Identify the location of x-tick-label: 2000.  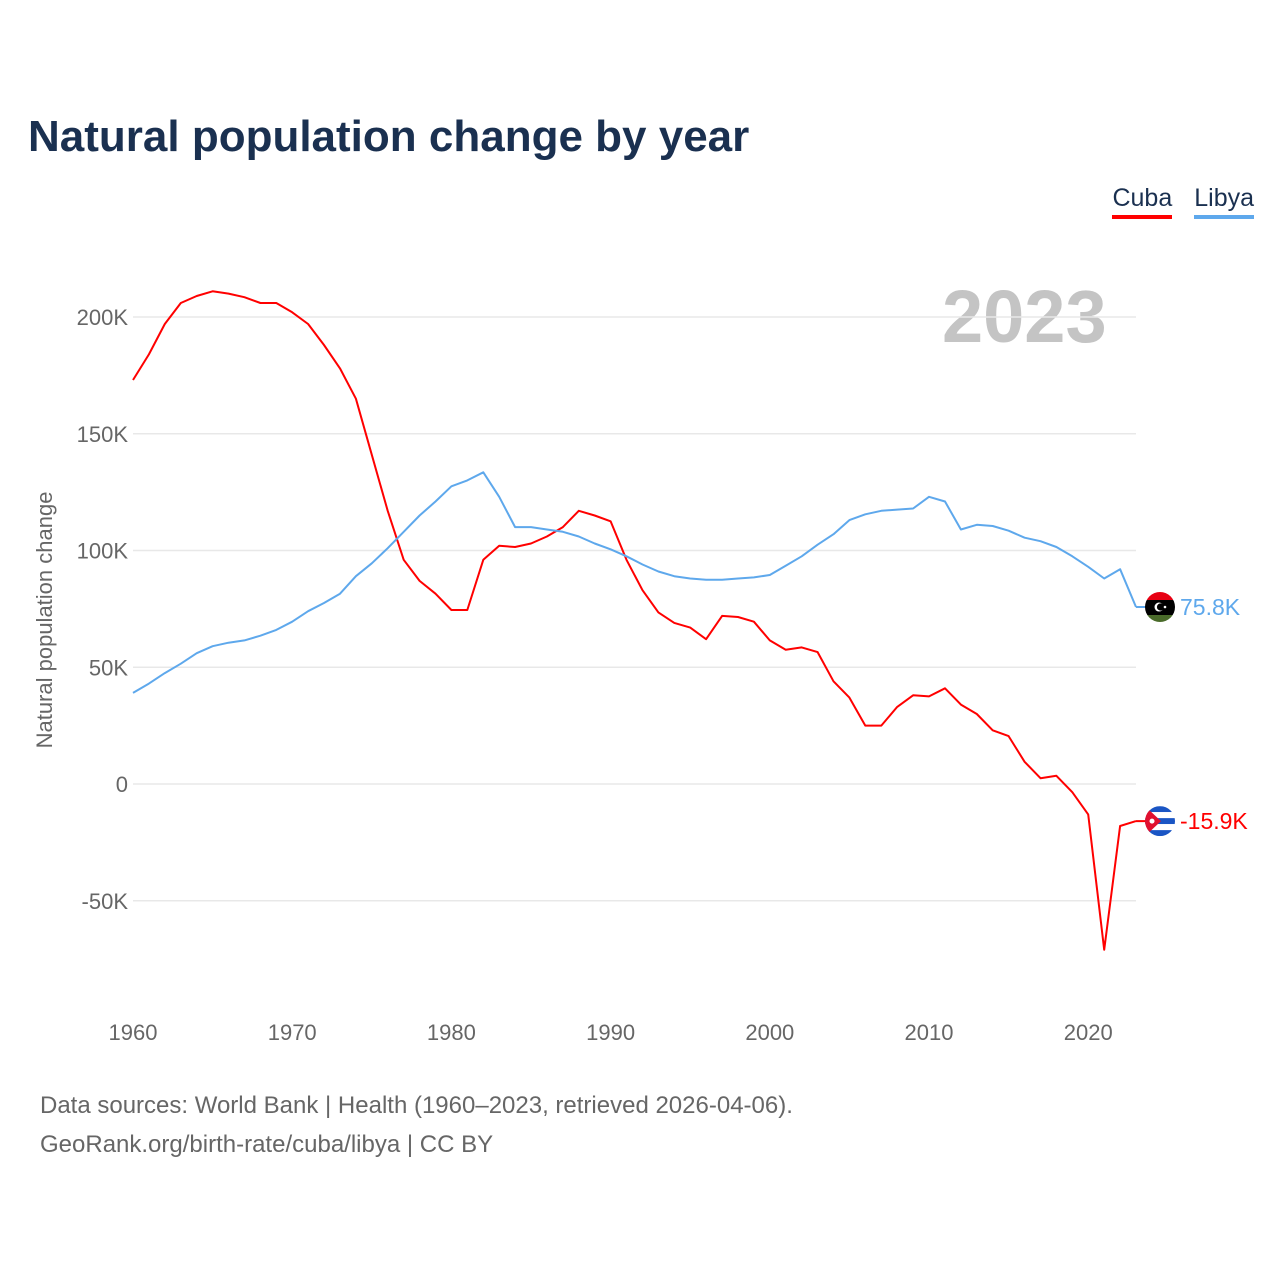
(769, 1032).